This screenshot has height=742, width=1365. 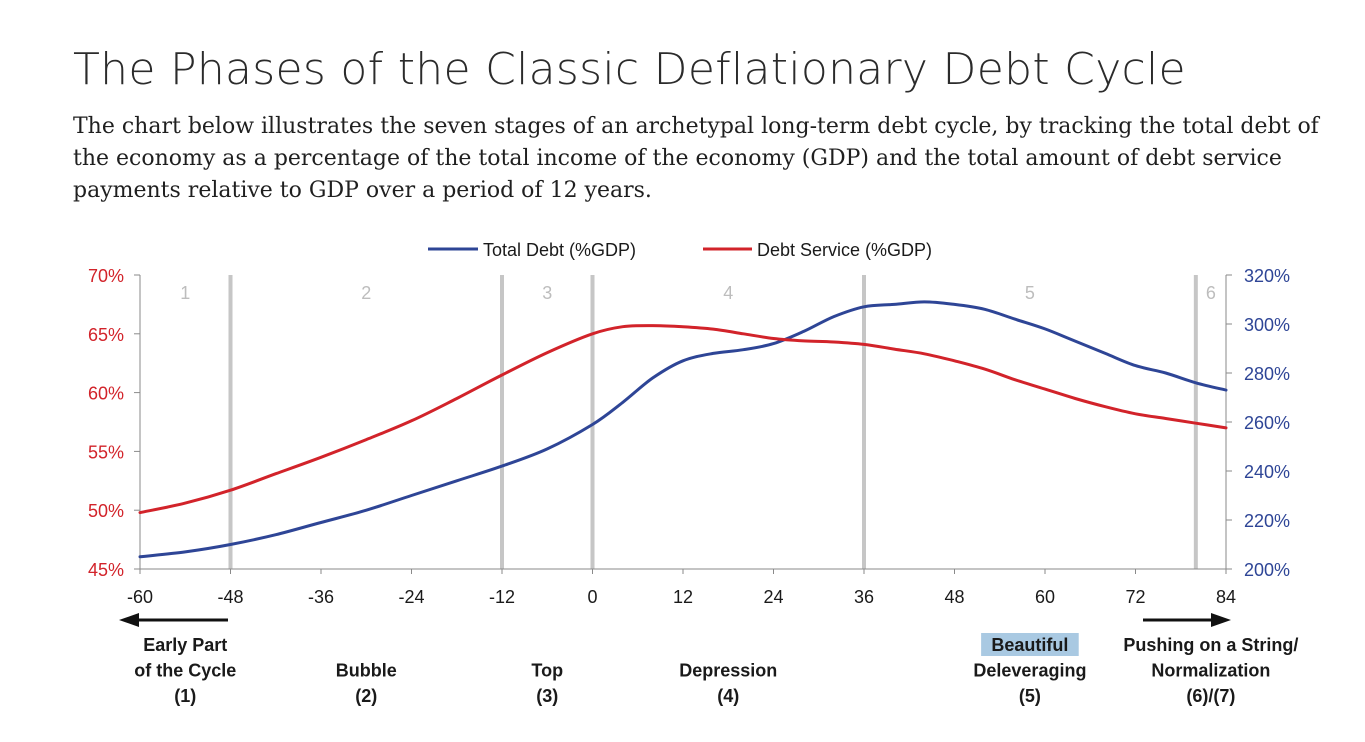 What do you see at coordinates (728, 696) in the screenshot?
I see `phase-label-line: (4)` at bounding box center [728, 696].